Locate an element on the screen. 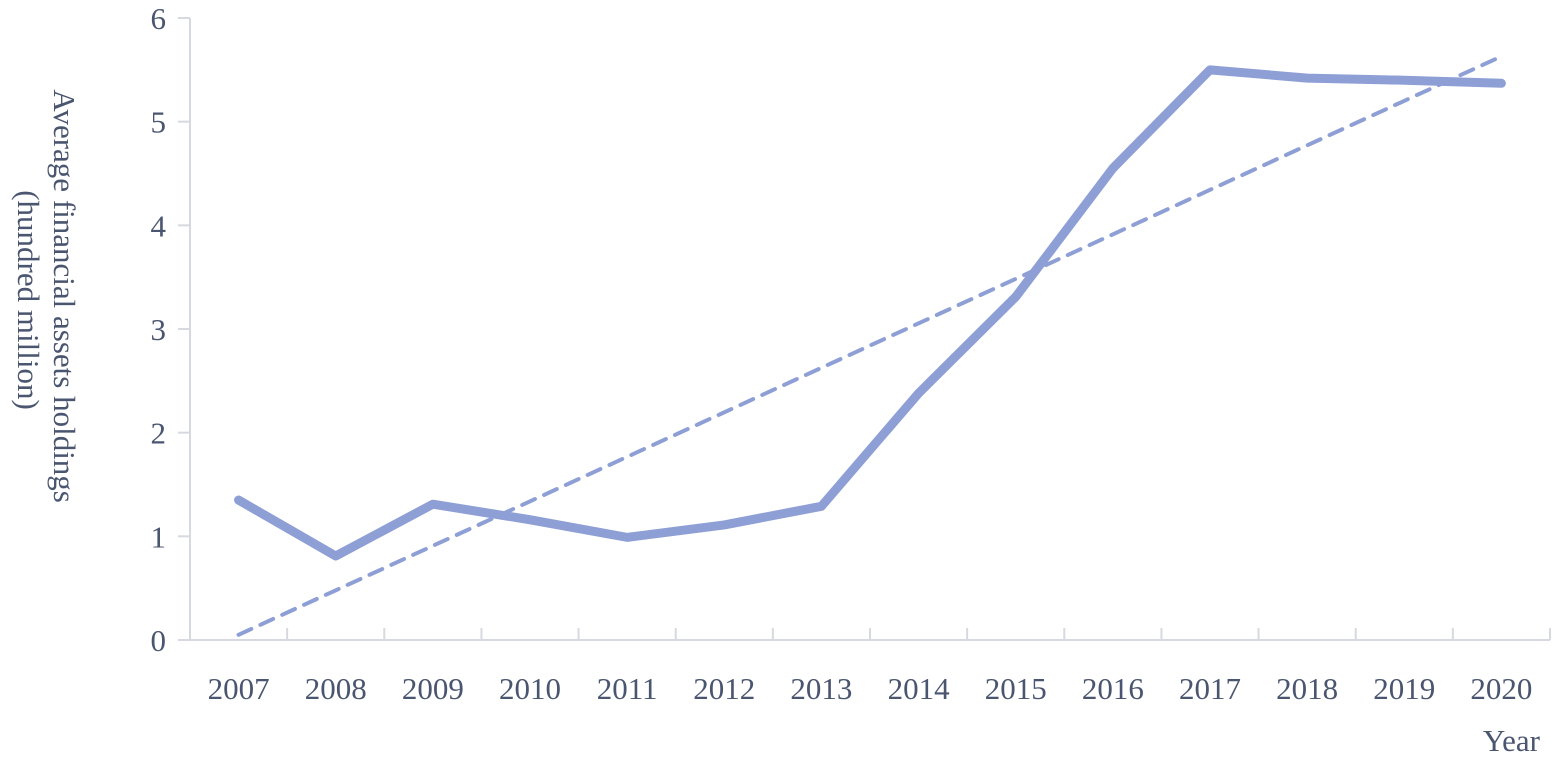 The width and height of the screenshot is (1559, 761). x-tick-label: 2018 is located at coordinates (1307, 688).